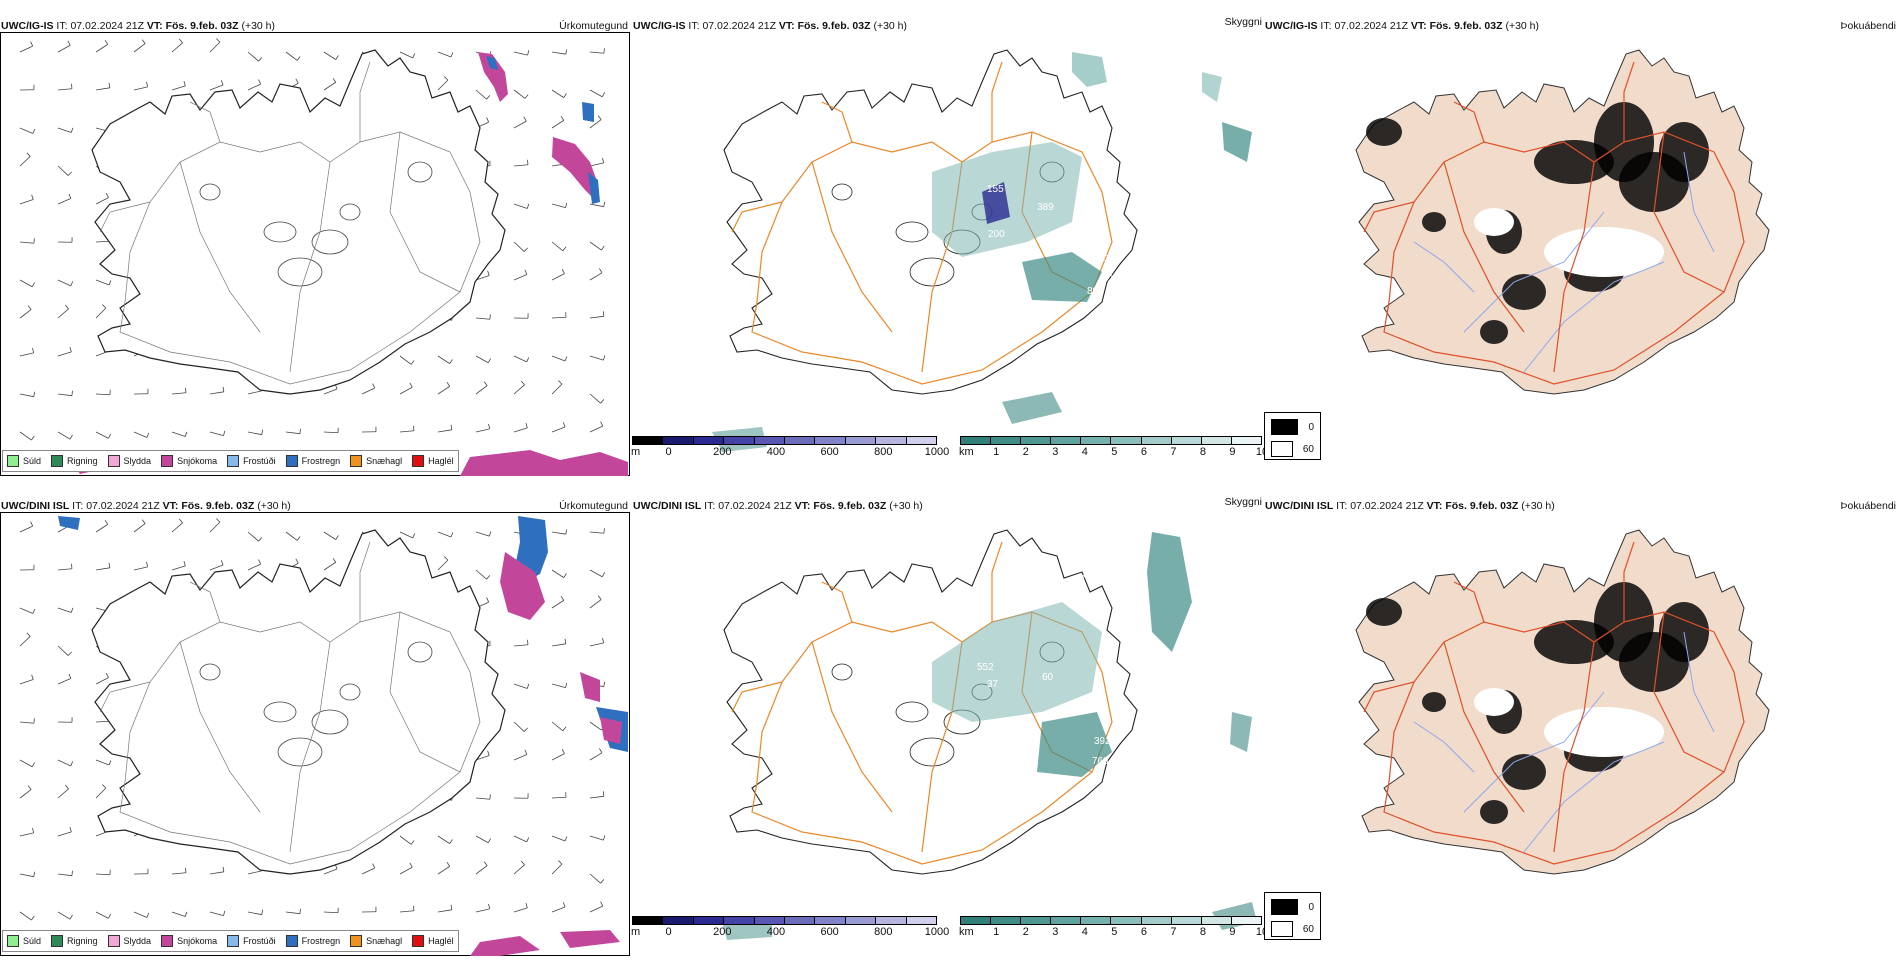 This screenshot has width=1900, height=960. What do you see at coordinates (1100, 761) in the screenshot?
I see `visibility-value: 768` at bounding box center [1100, 761].